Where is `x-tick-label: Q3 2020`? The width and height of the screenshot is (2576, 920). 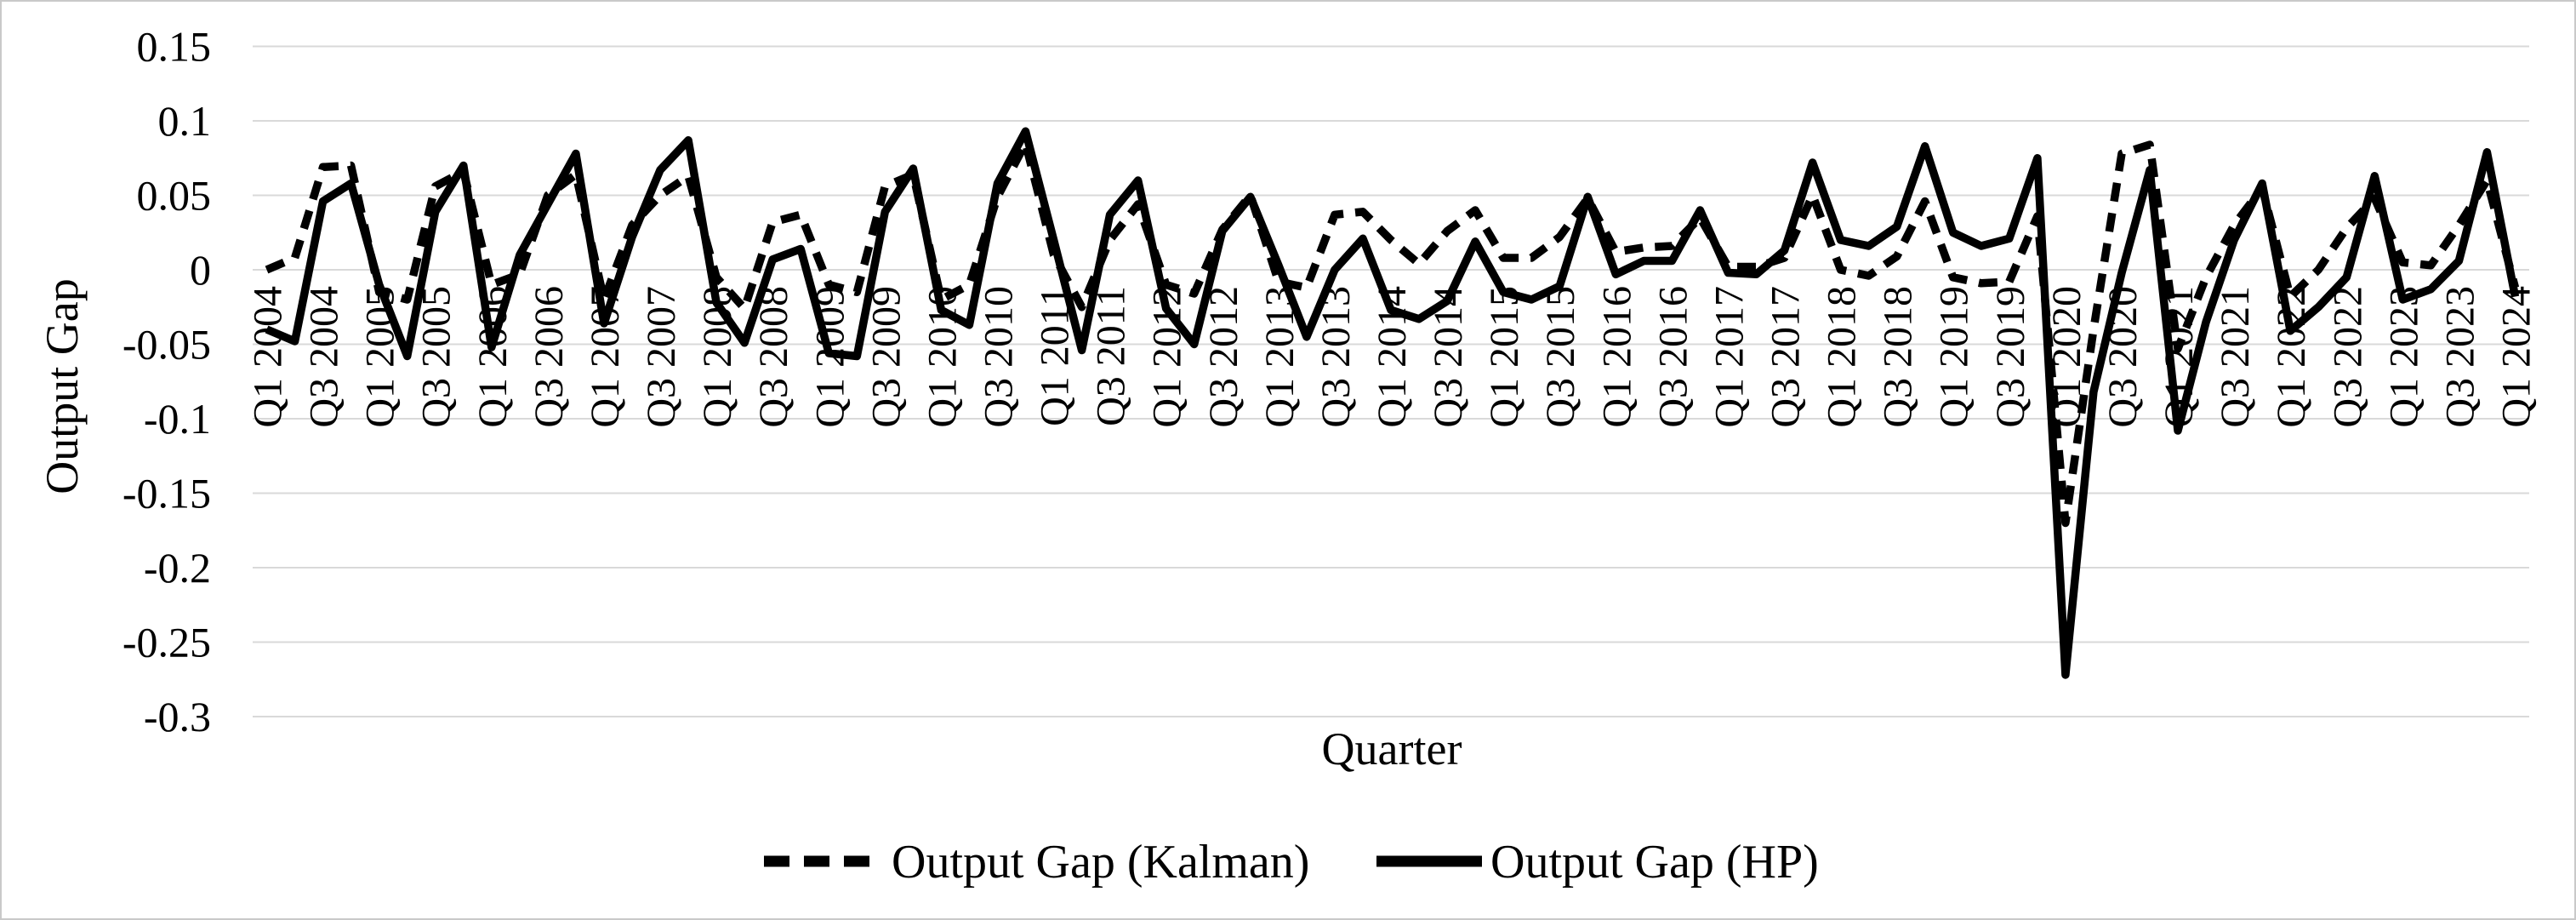
x-tick-label: Q3 2020 is located at coordinates (2123, 357).